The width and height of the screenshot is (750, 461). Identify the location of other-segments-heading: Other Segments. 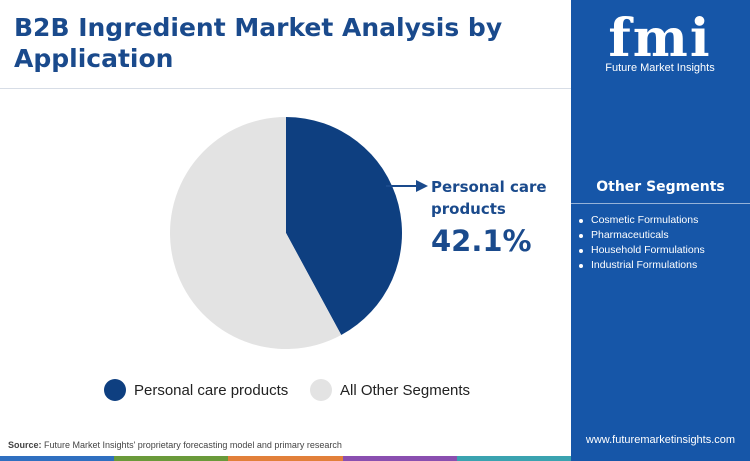
(660, 187).